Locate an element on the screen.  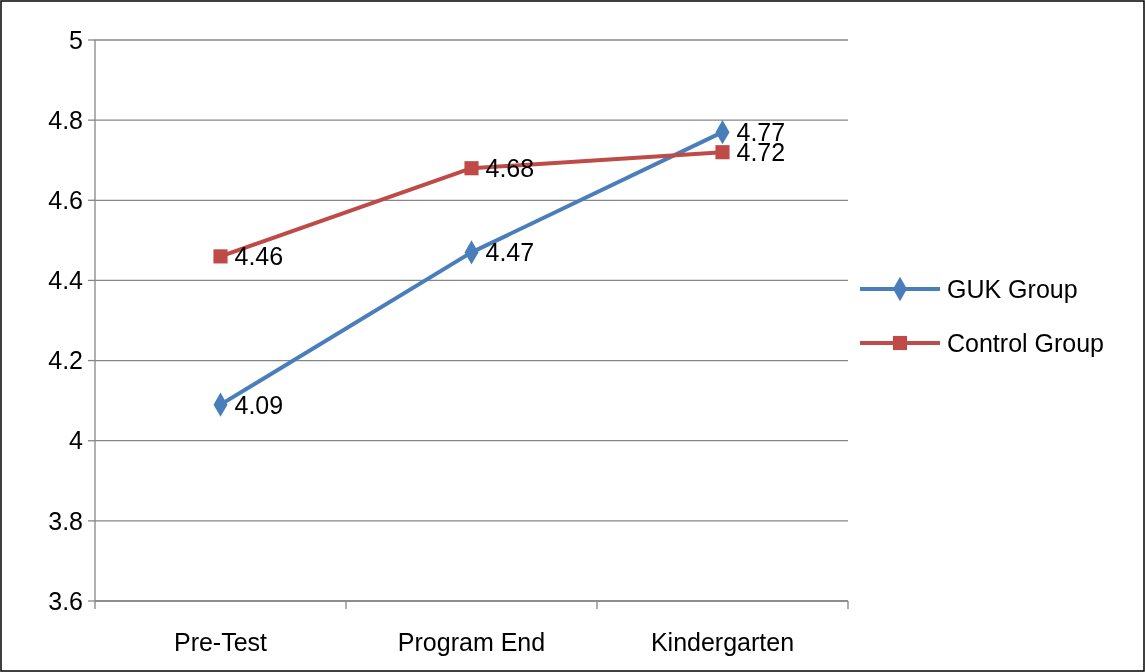
y-tick-label: 4.8 is located at coordinates (65, 119).